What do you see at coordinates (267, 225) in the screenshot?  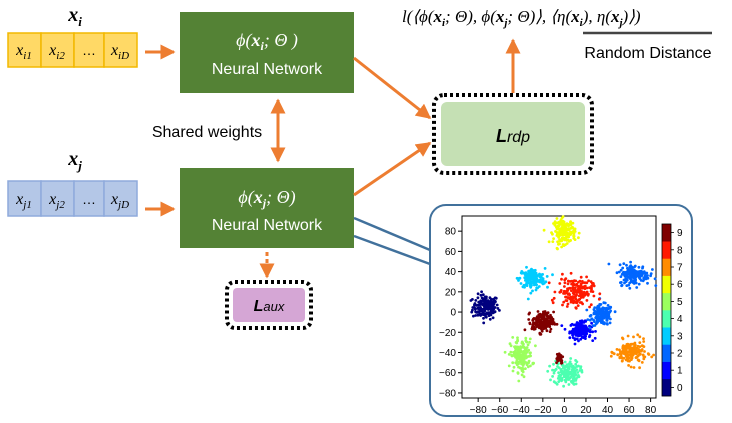 I see `network-bottom-label: Neural Network` at bounding box center [267, 225].